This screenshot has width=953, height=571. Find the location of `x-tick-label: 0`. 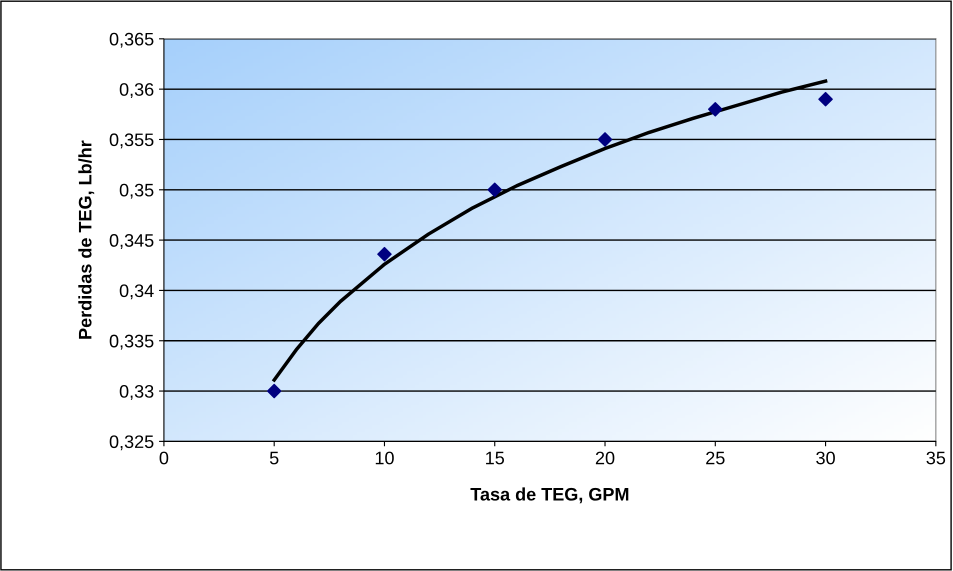

x-tick-label: 0 is located at coordinates (164, 458).